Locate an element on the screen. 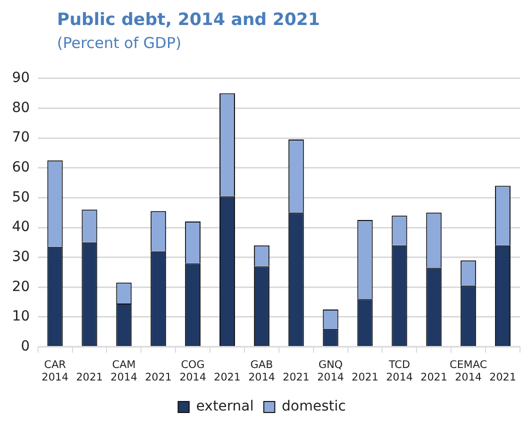 Image resolution: width=526 pixels, height=426 pixels. chart-title: Public debt, 2014 and 2021 is located at coordinates (188, 20).